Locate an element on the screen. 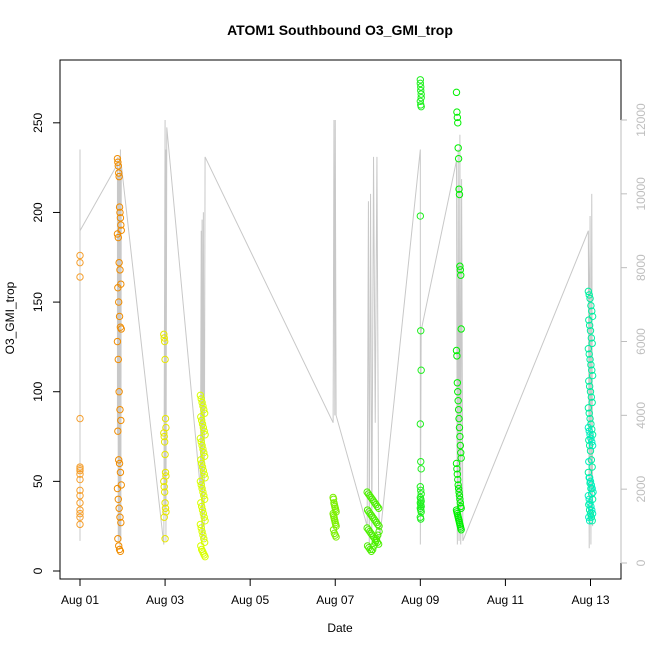 This screenshot has width=650, height=650. x-tick-label: Aug 03 is located at coordinates (165, 600).